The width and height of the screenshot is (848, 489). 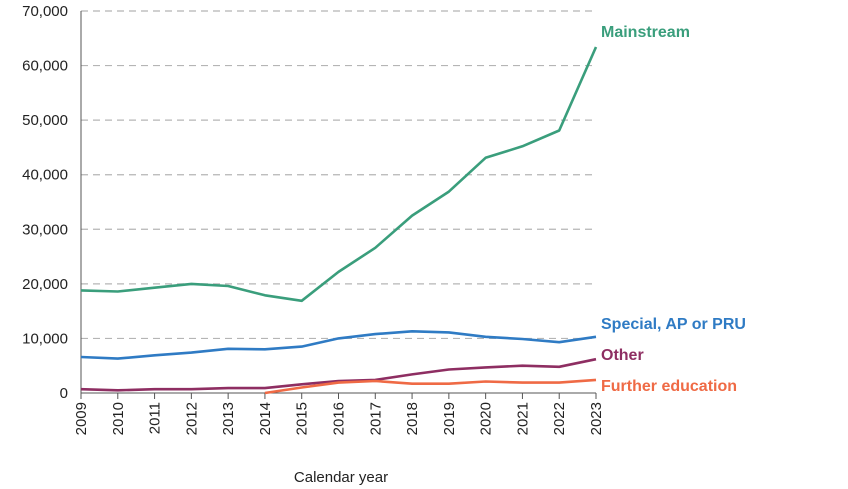 I want to click on x-axis-label: Calendar year, so click(x=341, y=477).